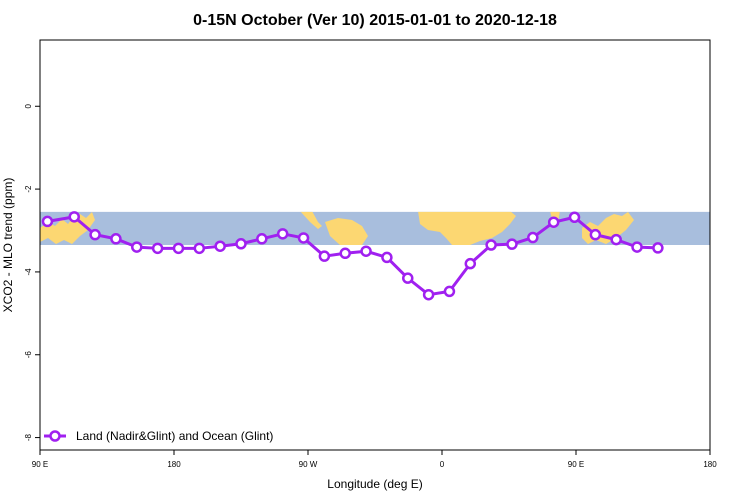 The width and height of the screenshot is (750, 500). What do you see at coordinates (346, 231) in the screenshot?
I see `land-mass-south-america` at bounding box center [346, 231].